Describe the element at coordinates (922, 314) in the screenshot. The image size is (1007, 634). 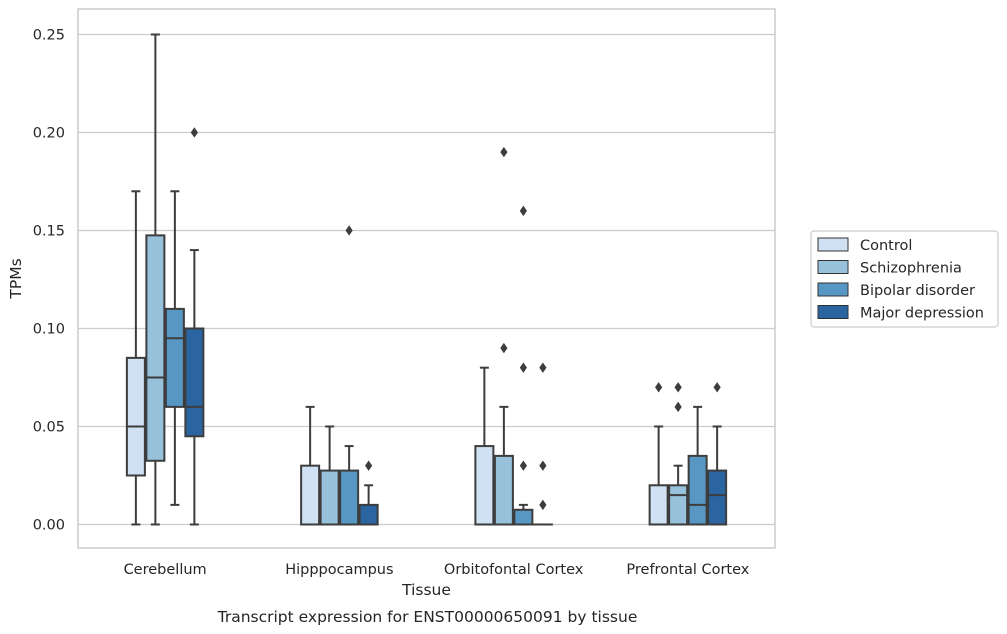
I see `legend-label: Major depression` at that location.